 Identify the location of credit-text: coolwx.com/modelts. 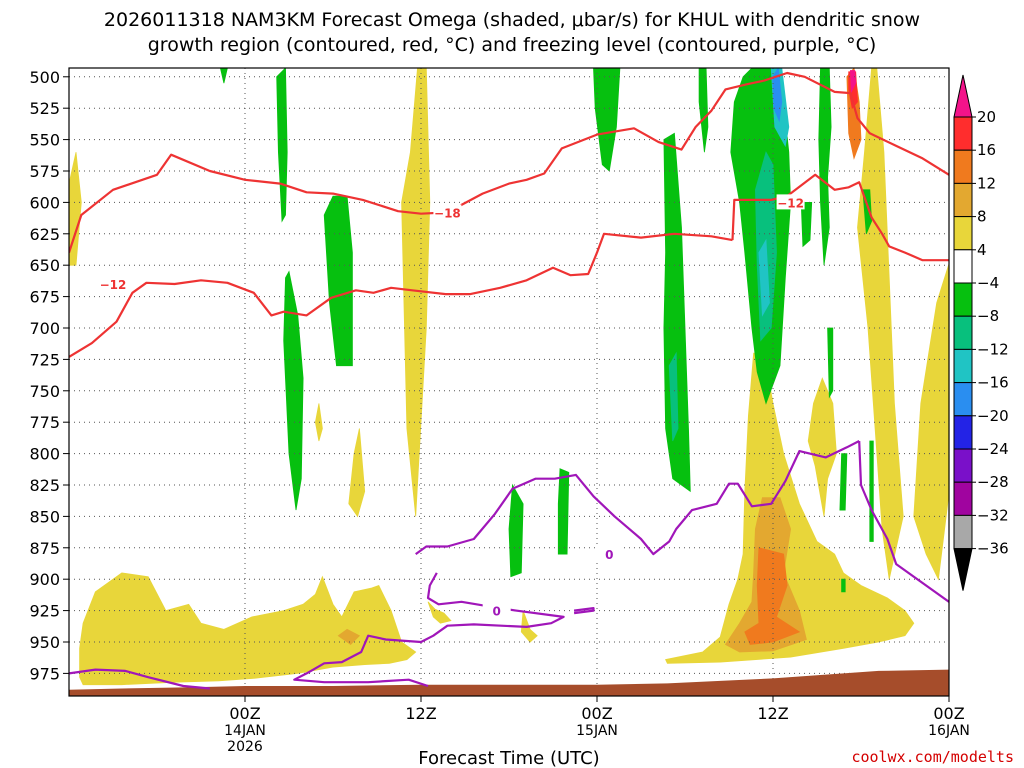
(932, 757).